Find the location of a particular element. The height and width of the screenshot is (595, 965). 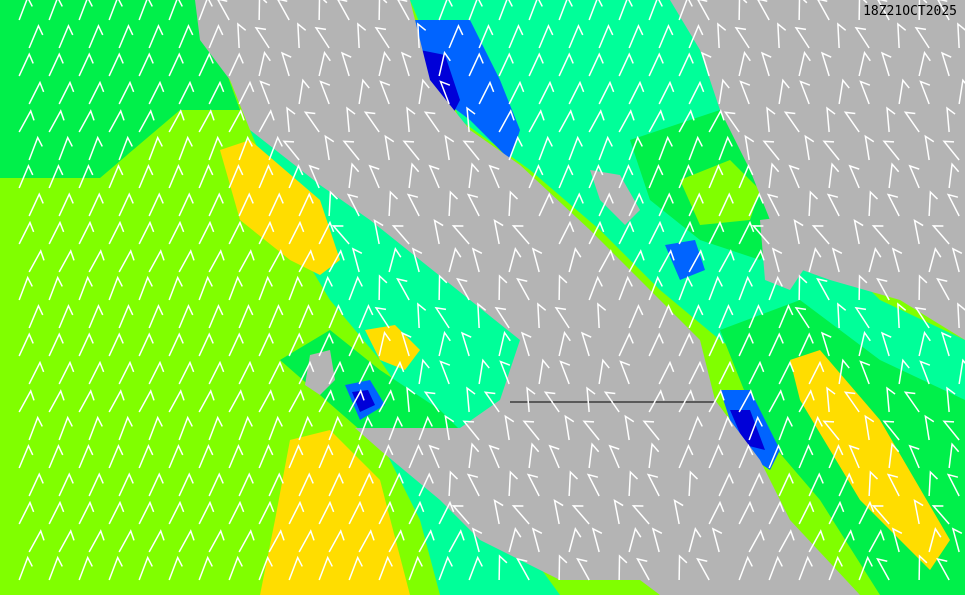

dark-blue-zone-east is located at coordinates (747, 430).